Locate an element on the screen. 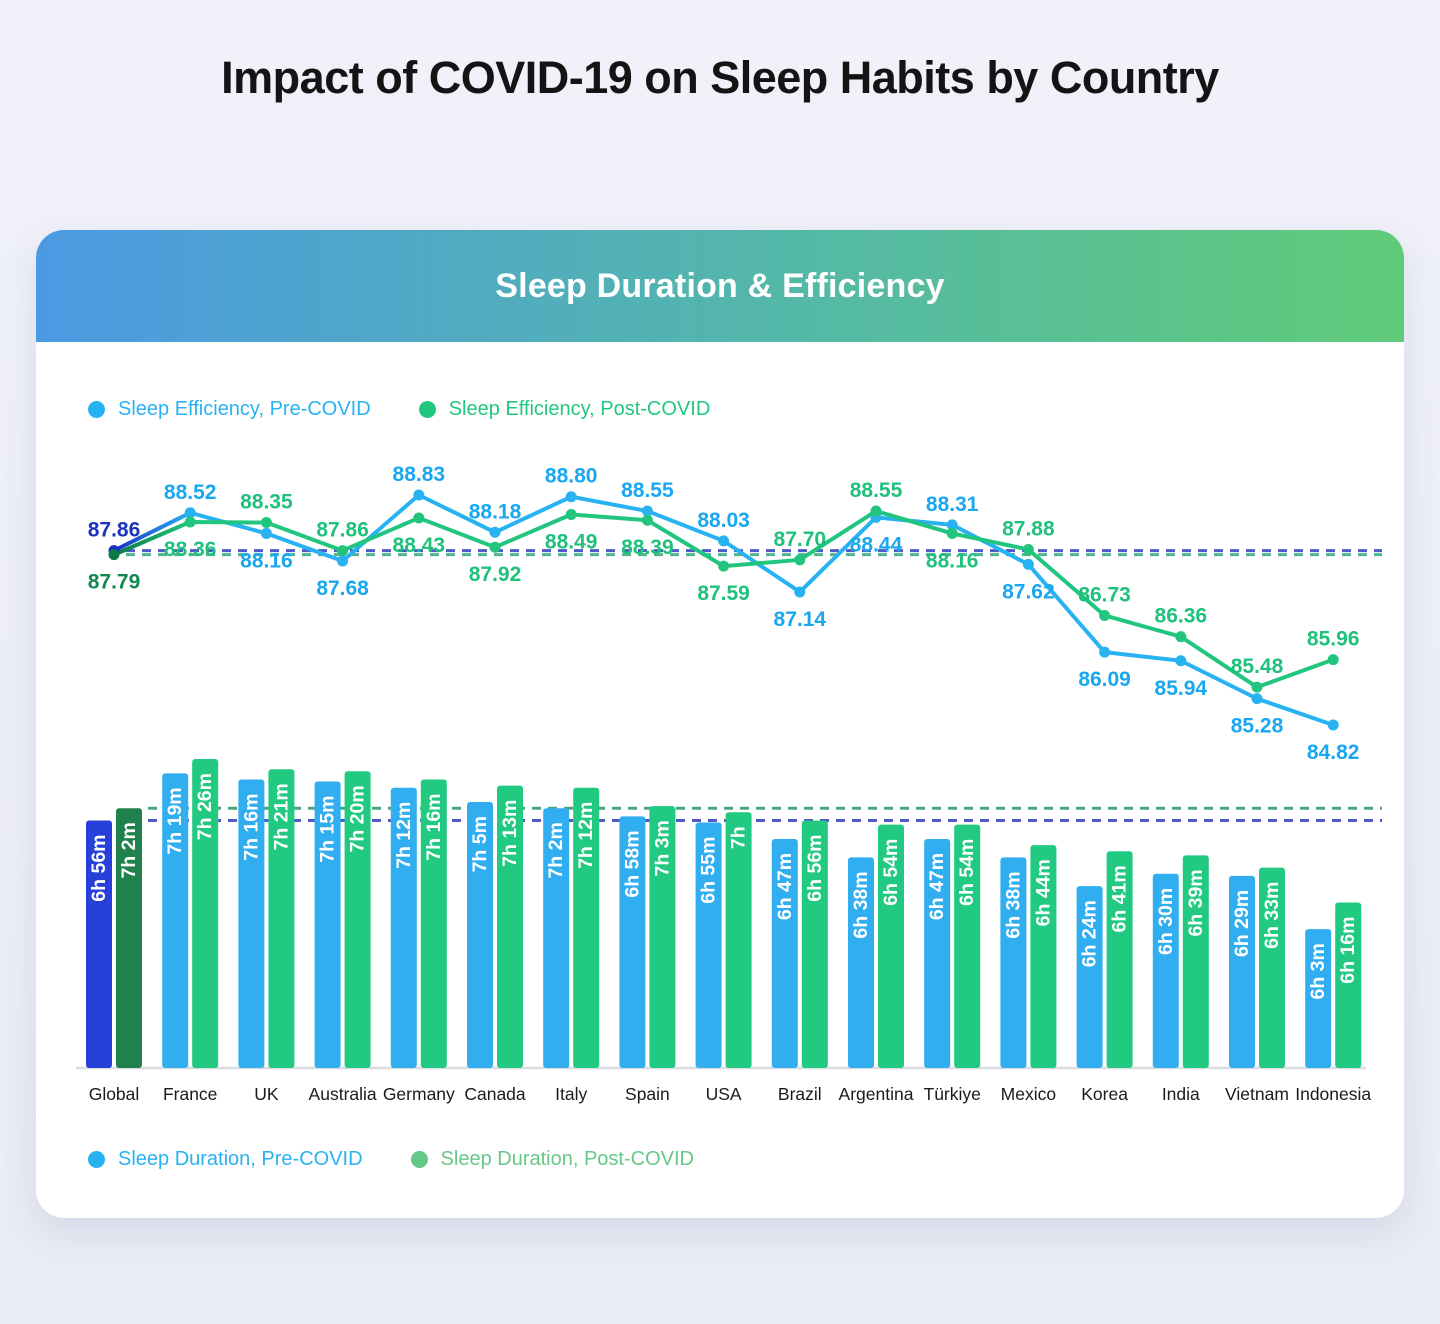 This screenshot has height=1324, width=1440. panel-title: Sleep Duration & Efficiency is located at coordinates (720, 285).